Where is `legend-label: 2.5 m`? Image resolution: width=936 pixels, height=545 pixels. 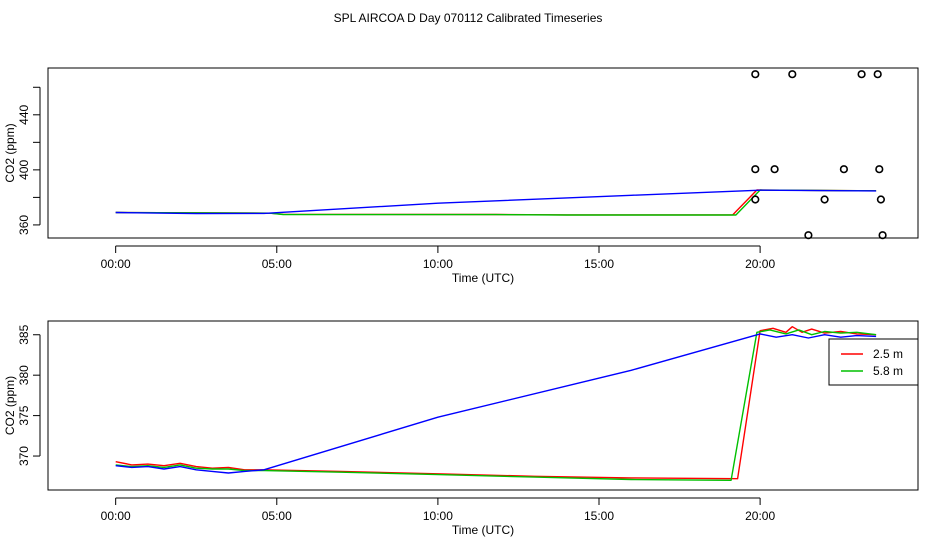 legend-label: 2.5 m is located at coordinates (888, 354).